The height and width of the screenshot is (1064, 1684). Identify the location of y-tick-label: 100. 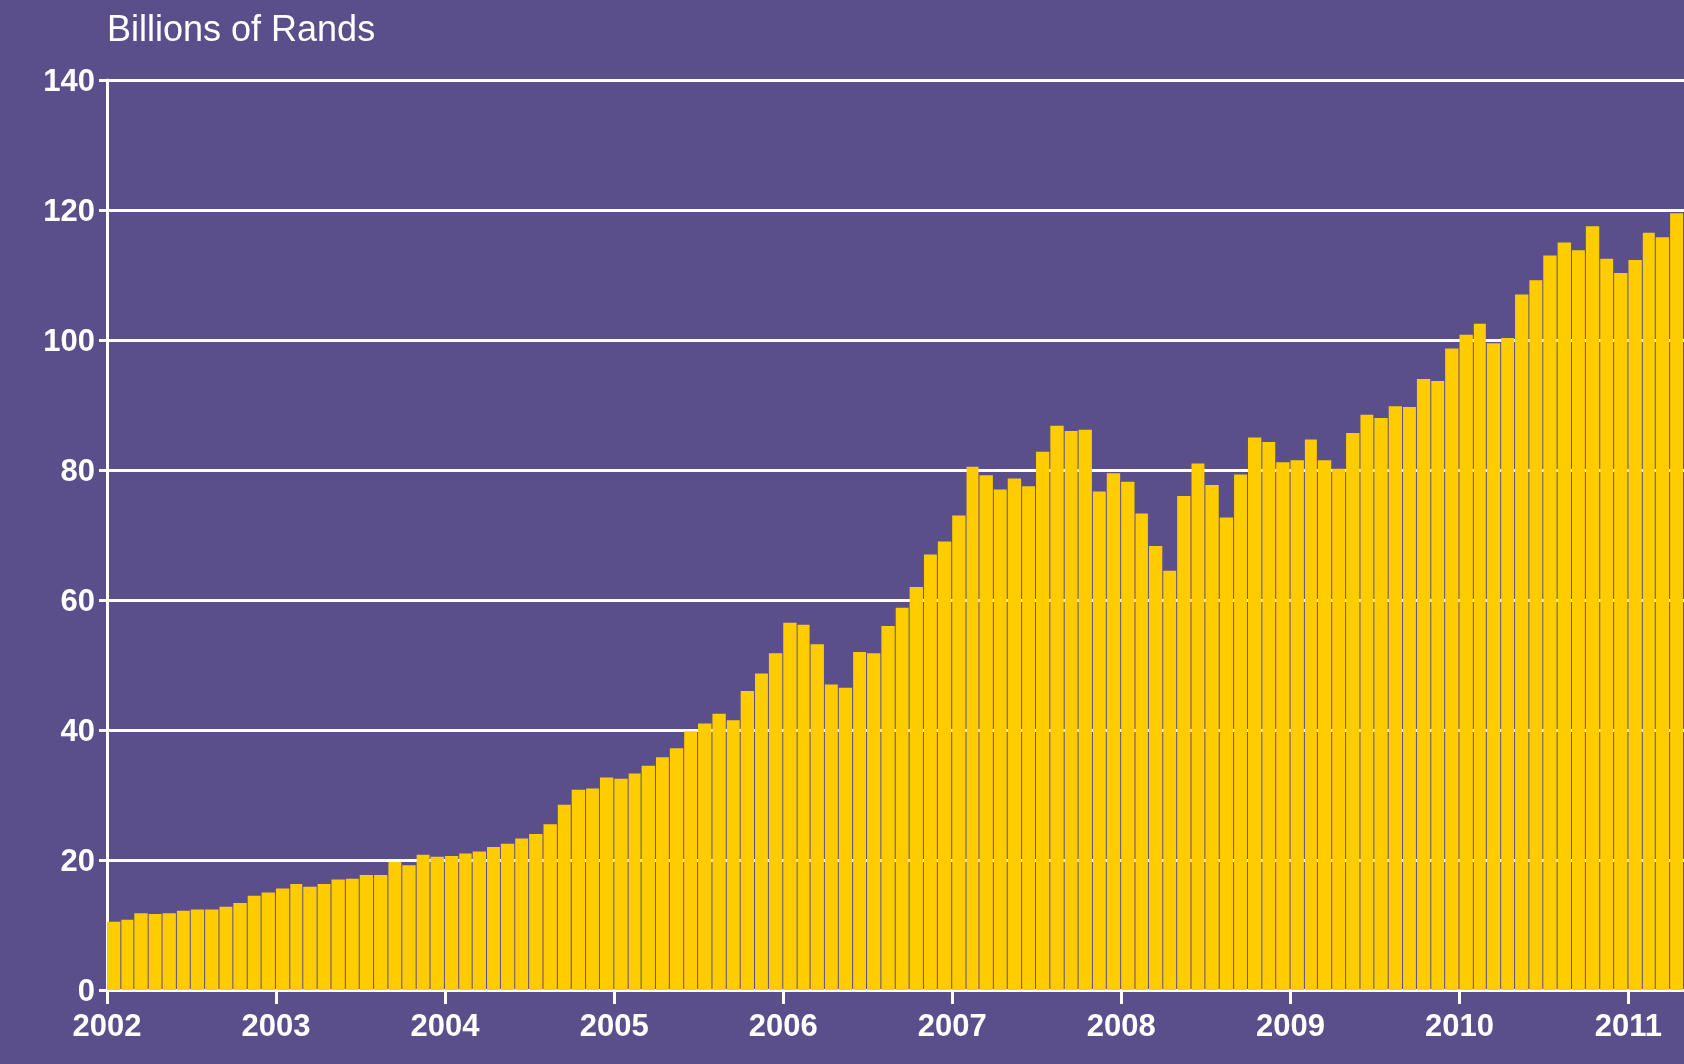
(69, 340).